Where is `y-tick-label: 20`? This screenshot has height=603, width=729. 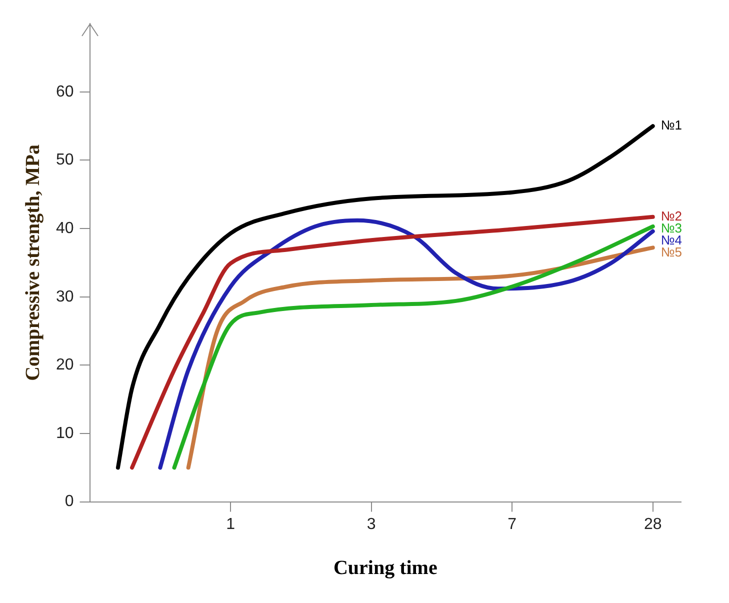
y-tick-label: 20 is located at coordinates (65, 365).